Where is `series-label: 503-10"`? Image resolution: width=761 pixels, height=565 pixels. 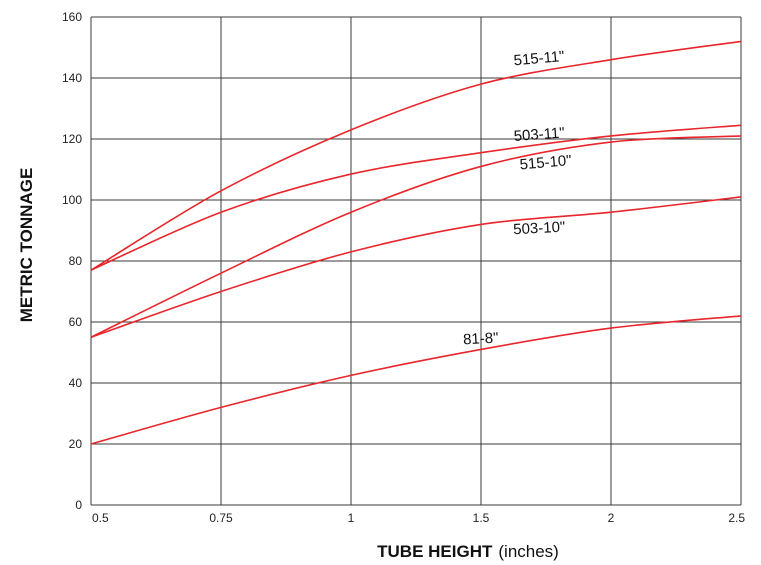 series-label: 503-10" is located at coordinates (539, 229).